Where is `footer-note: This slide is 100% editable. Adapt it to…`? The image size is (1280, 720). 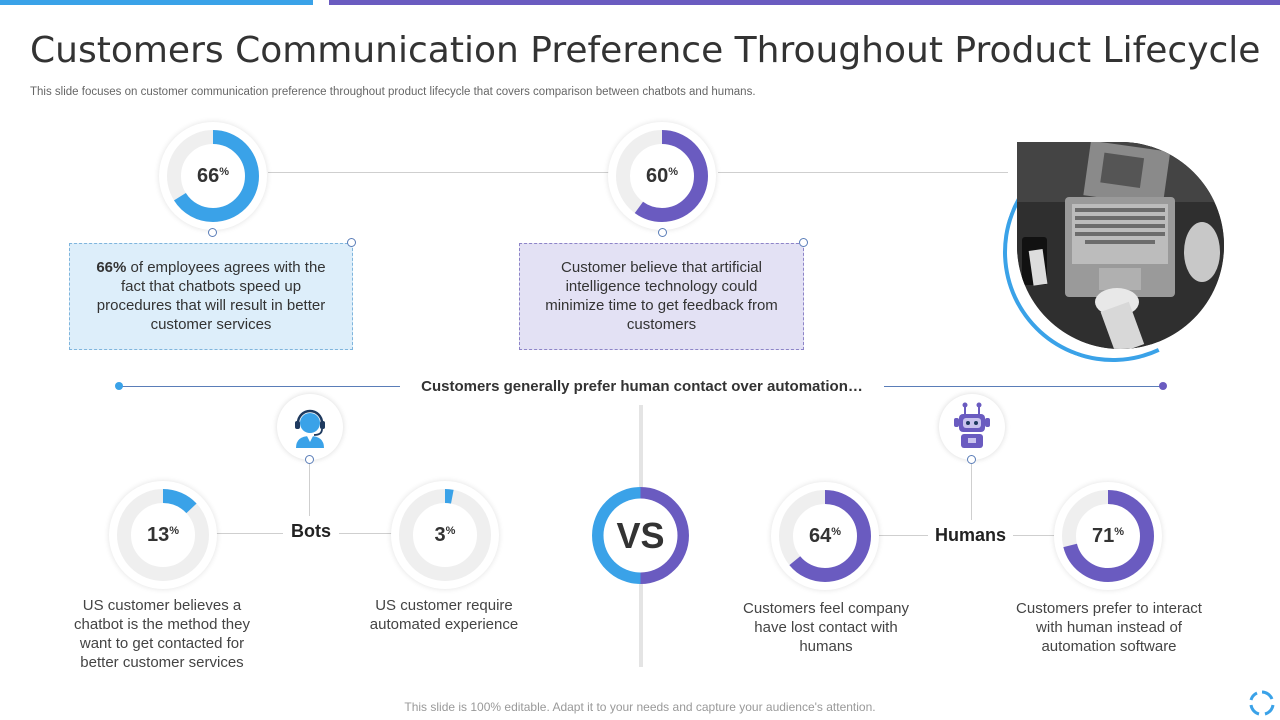
footer-note: This slide is 100% editable. Adapt it to… is located at coordinates (640, 707).